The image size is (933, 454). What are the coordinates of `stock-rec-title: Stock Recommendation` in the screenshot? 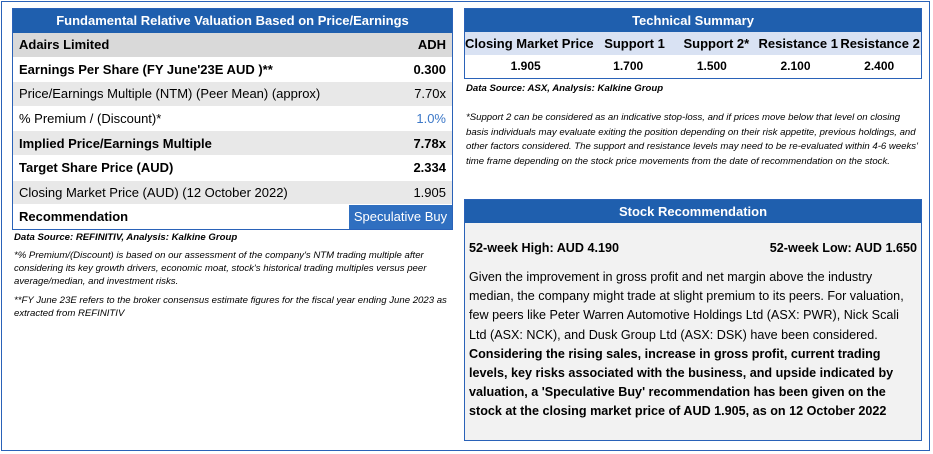 It's located at (693, 211).